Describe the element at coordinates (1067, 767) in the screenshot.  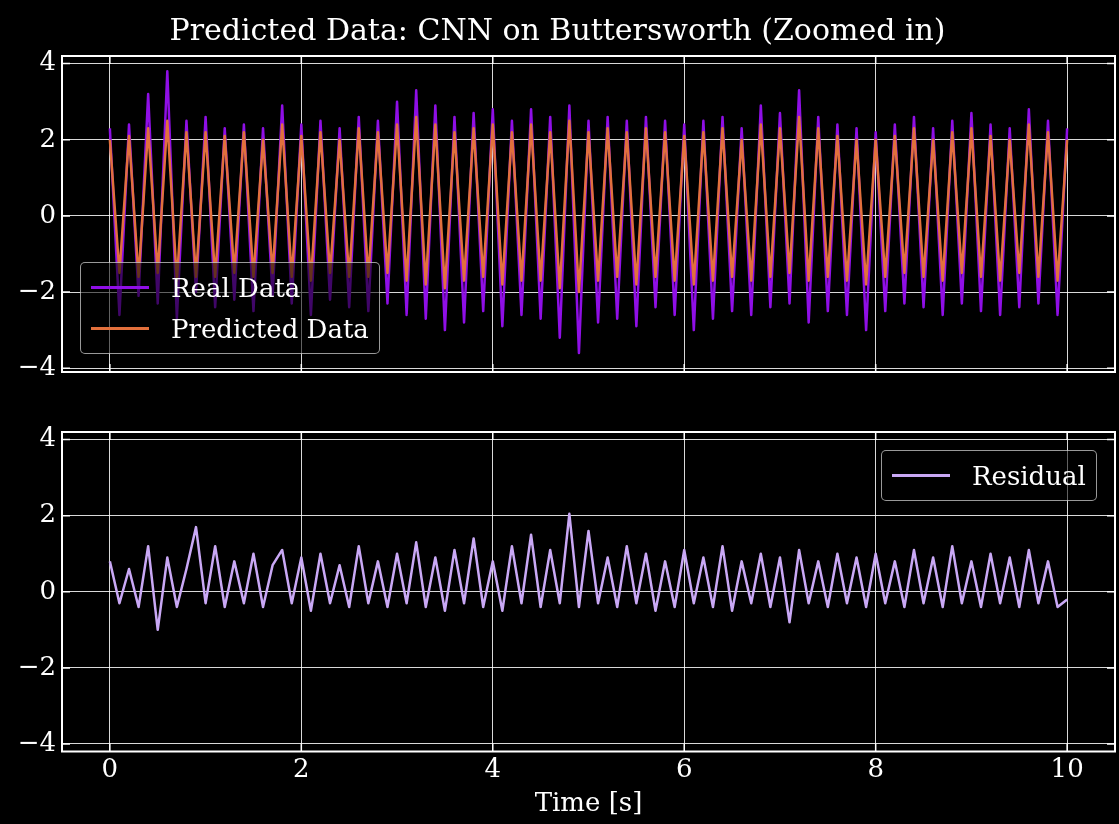
I see `x-tick-label: 10` at that location.